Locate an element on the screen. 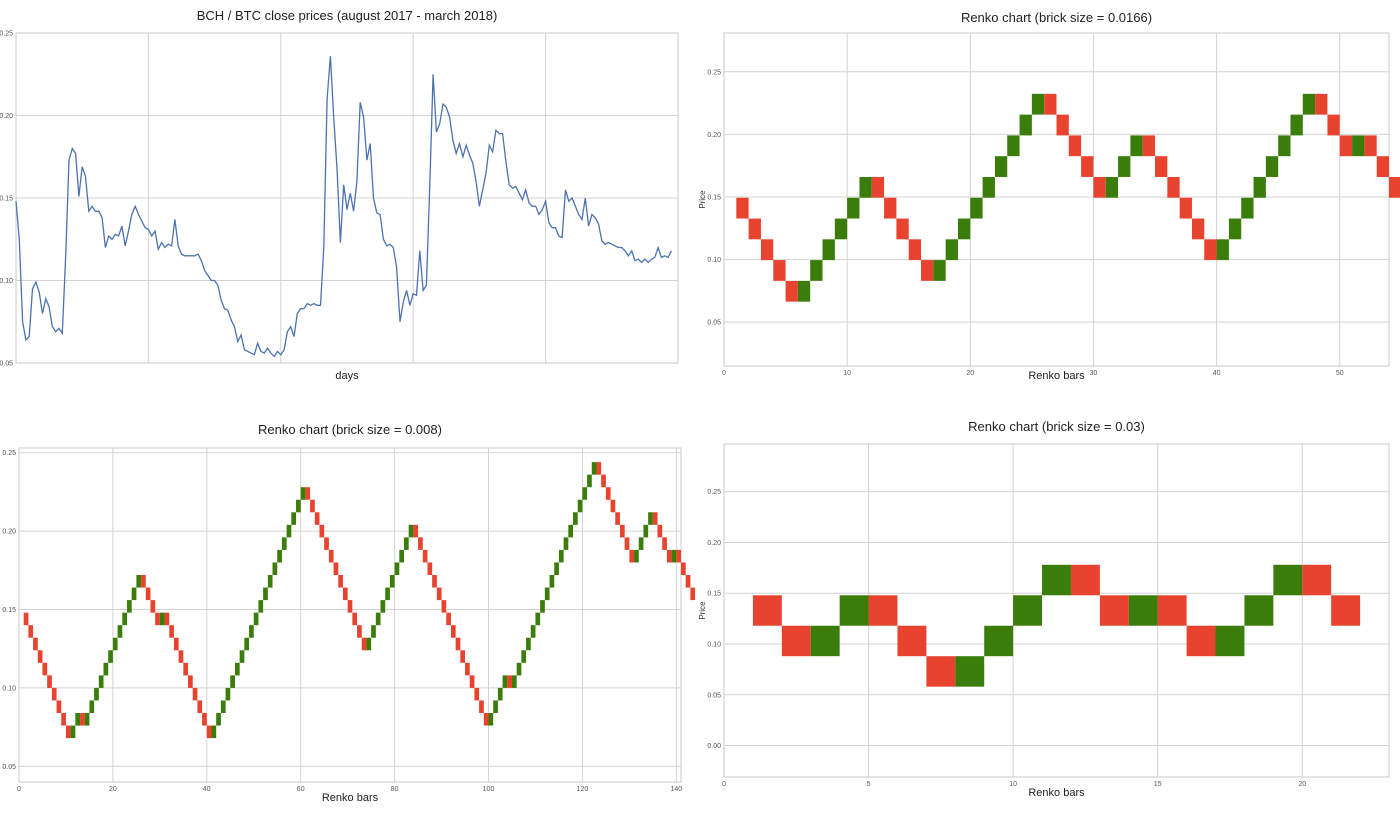  y-tick-label: 0.20 is located at coordinates (6, 116).